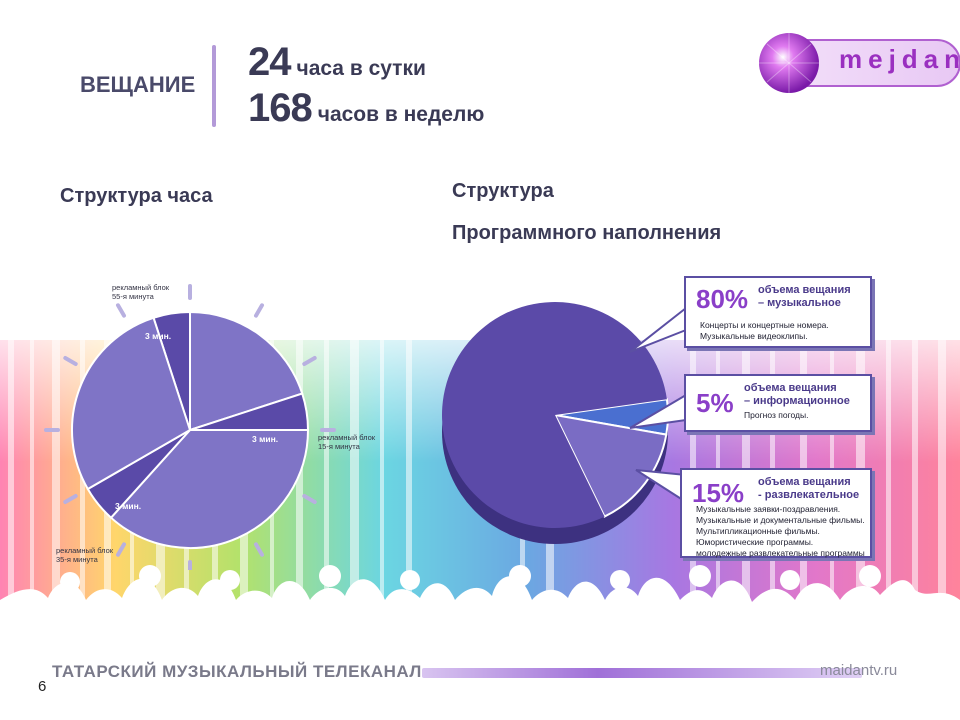 The image size is (960, 720). I want to click on ad-block-15-text: рекламный блок 15-я минута, so click(347, 442).